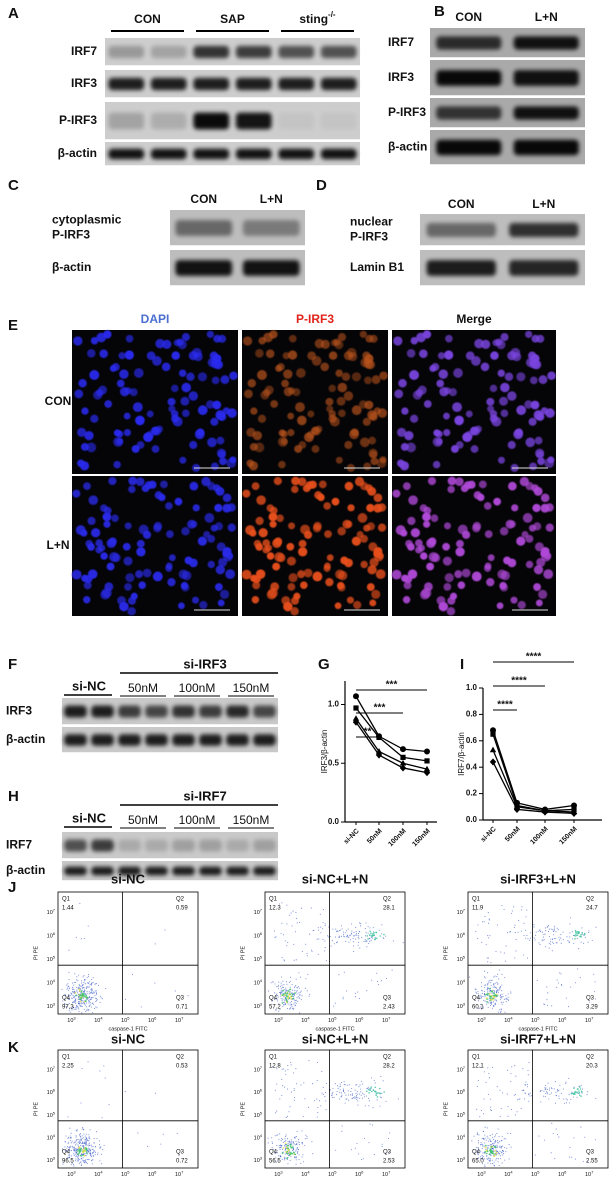 The height and width of the screenshot is (1180, 616). I want to click on tick-exponent: 6, so click(54, 1090).